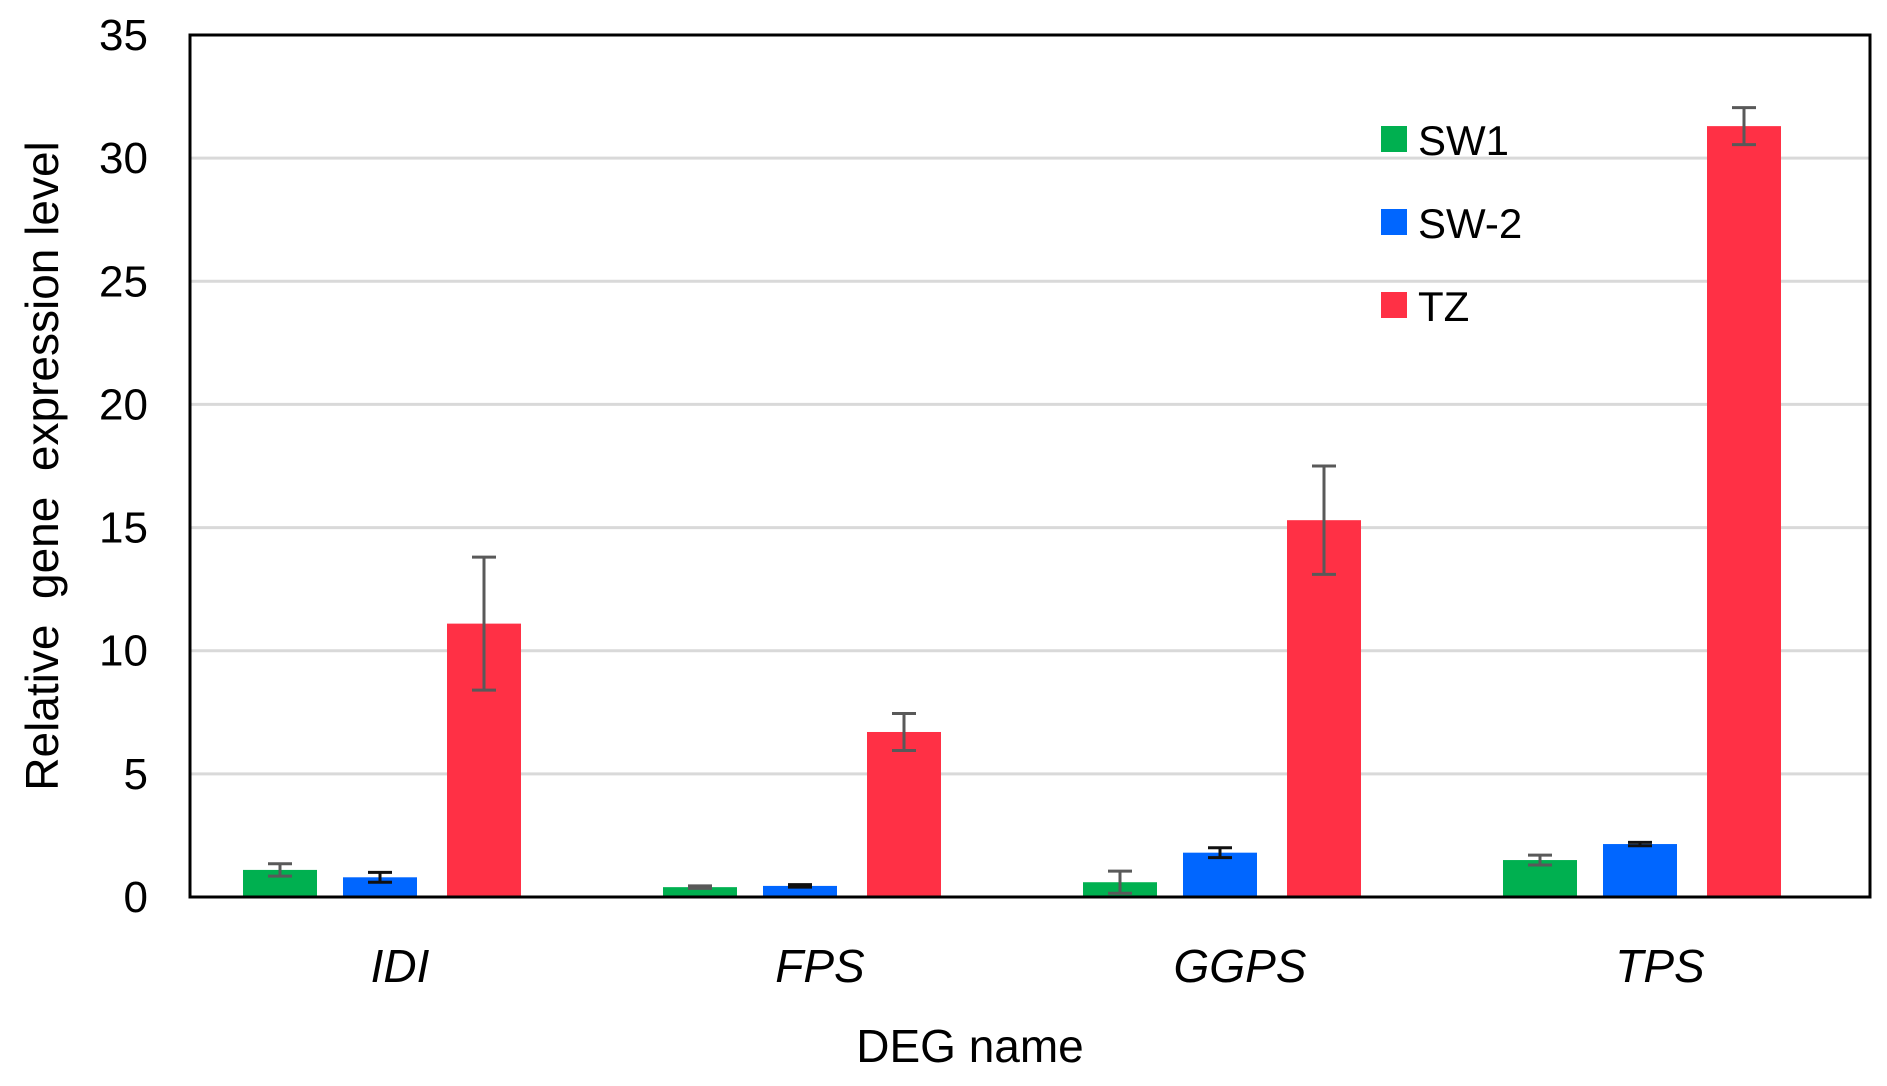 This screenshot has width=1887, height=1086. I want to click on x-axis-title: DEG name, so click(970, 1046).